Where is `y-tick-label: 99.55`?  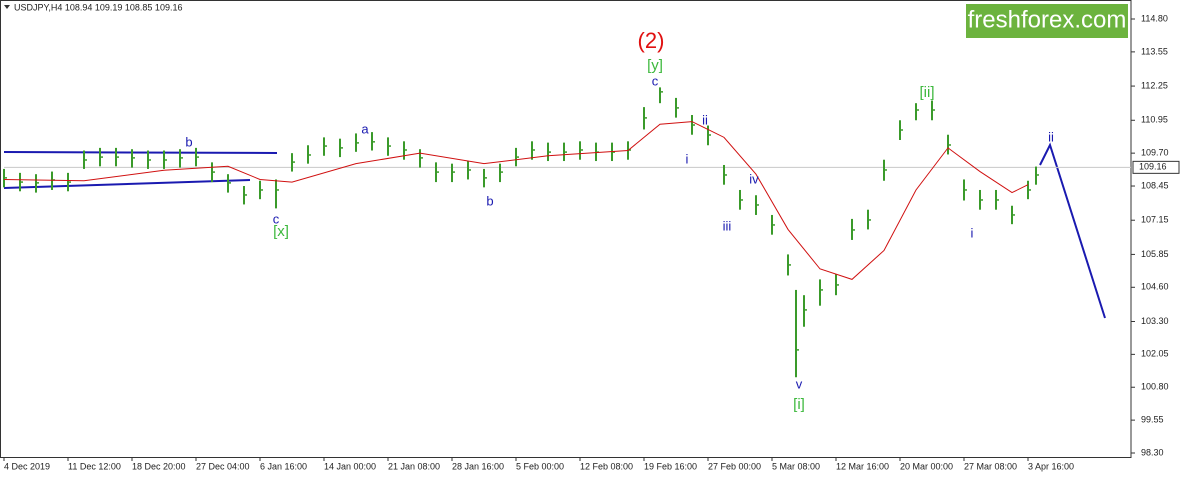 y-tick-label: 99.55 is located at coordinates (1152, 419).